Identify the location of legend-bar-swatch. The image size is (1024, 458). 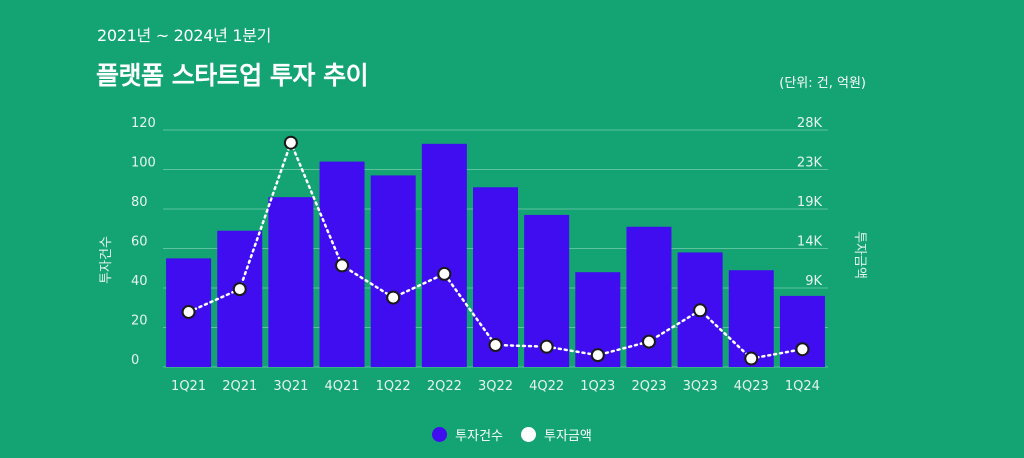
(440, 434).